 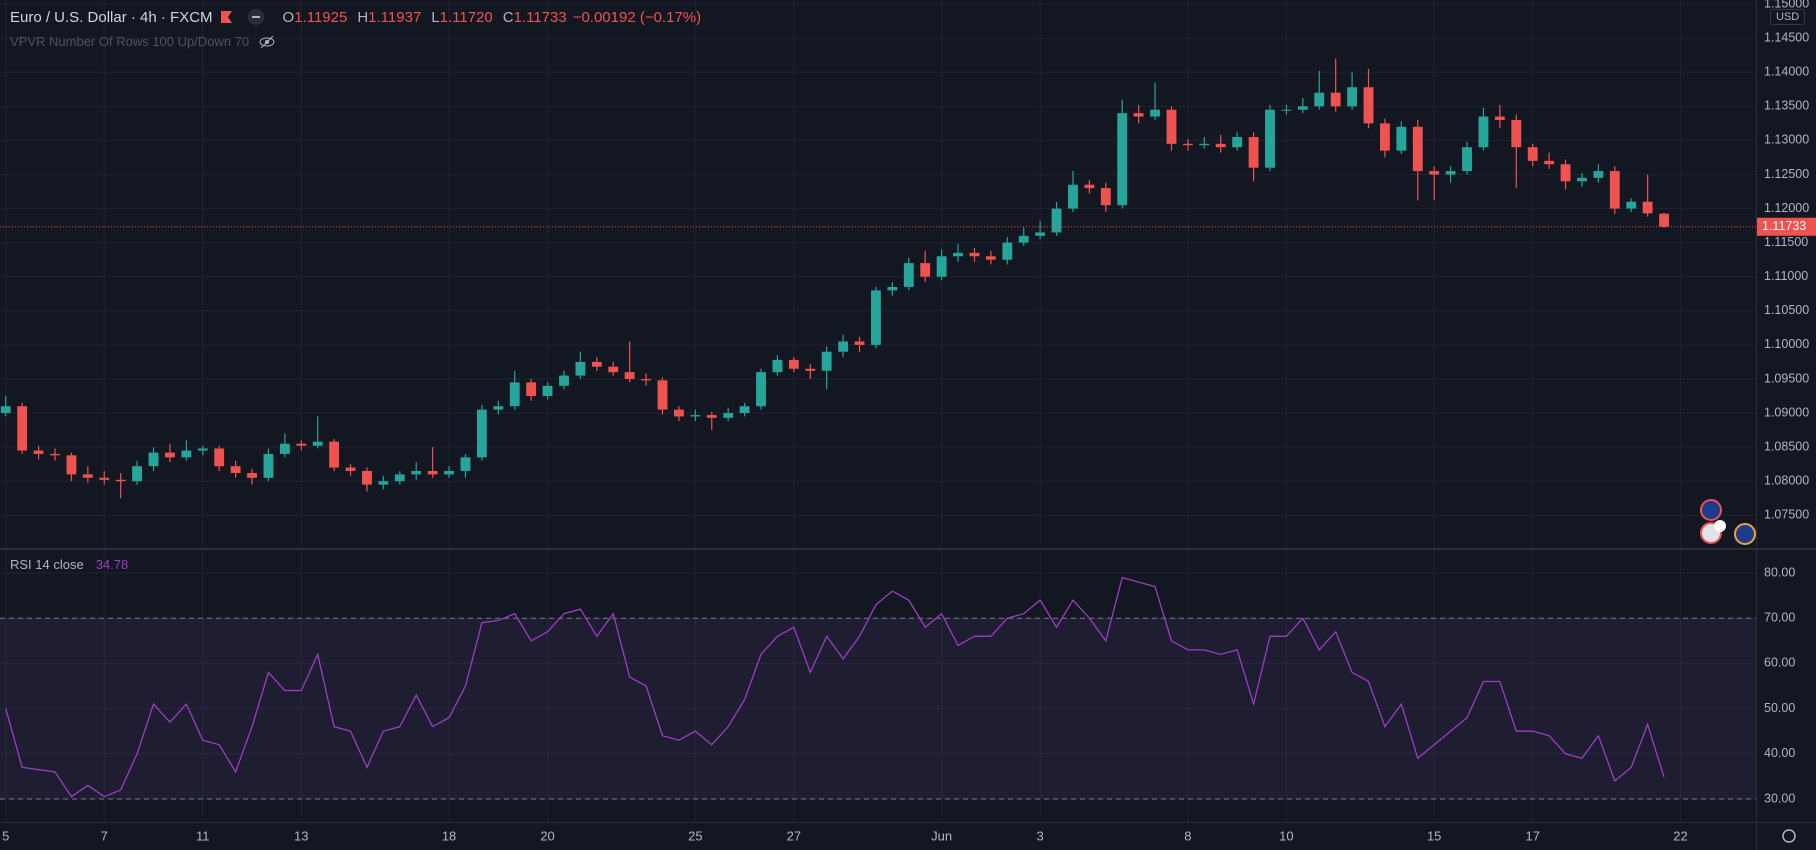 What do you see at coordinates (1779, 663) in the screenshot?
I see `rsi-tick-label: 60.00` at bounding box center [1779, 663].